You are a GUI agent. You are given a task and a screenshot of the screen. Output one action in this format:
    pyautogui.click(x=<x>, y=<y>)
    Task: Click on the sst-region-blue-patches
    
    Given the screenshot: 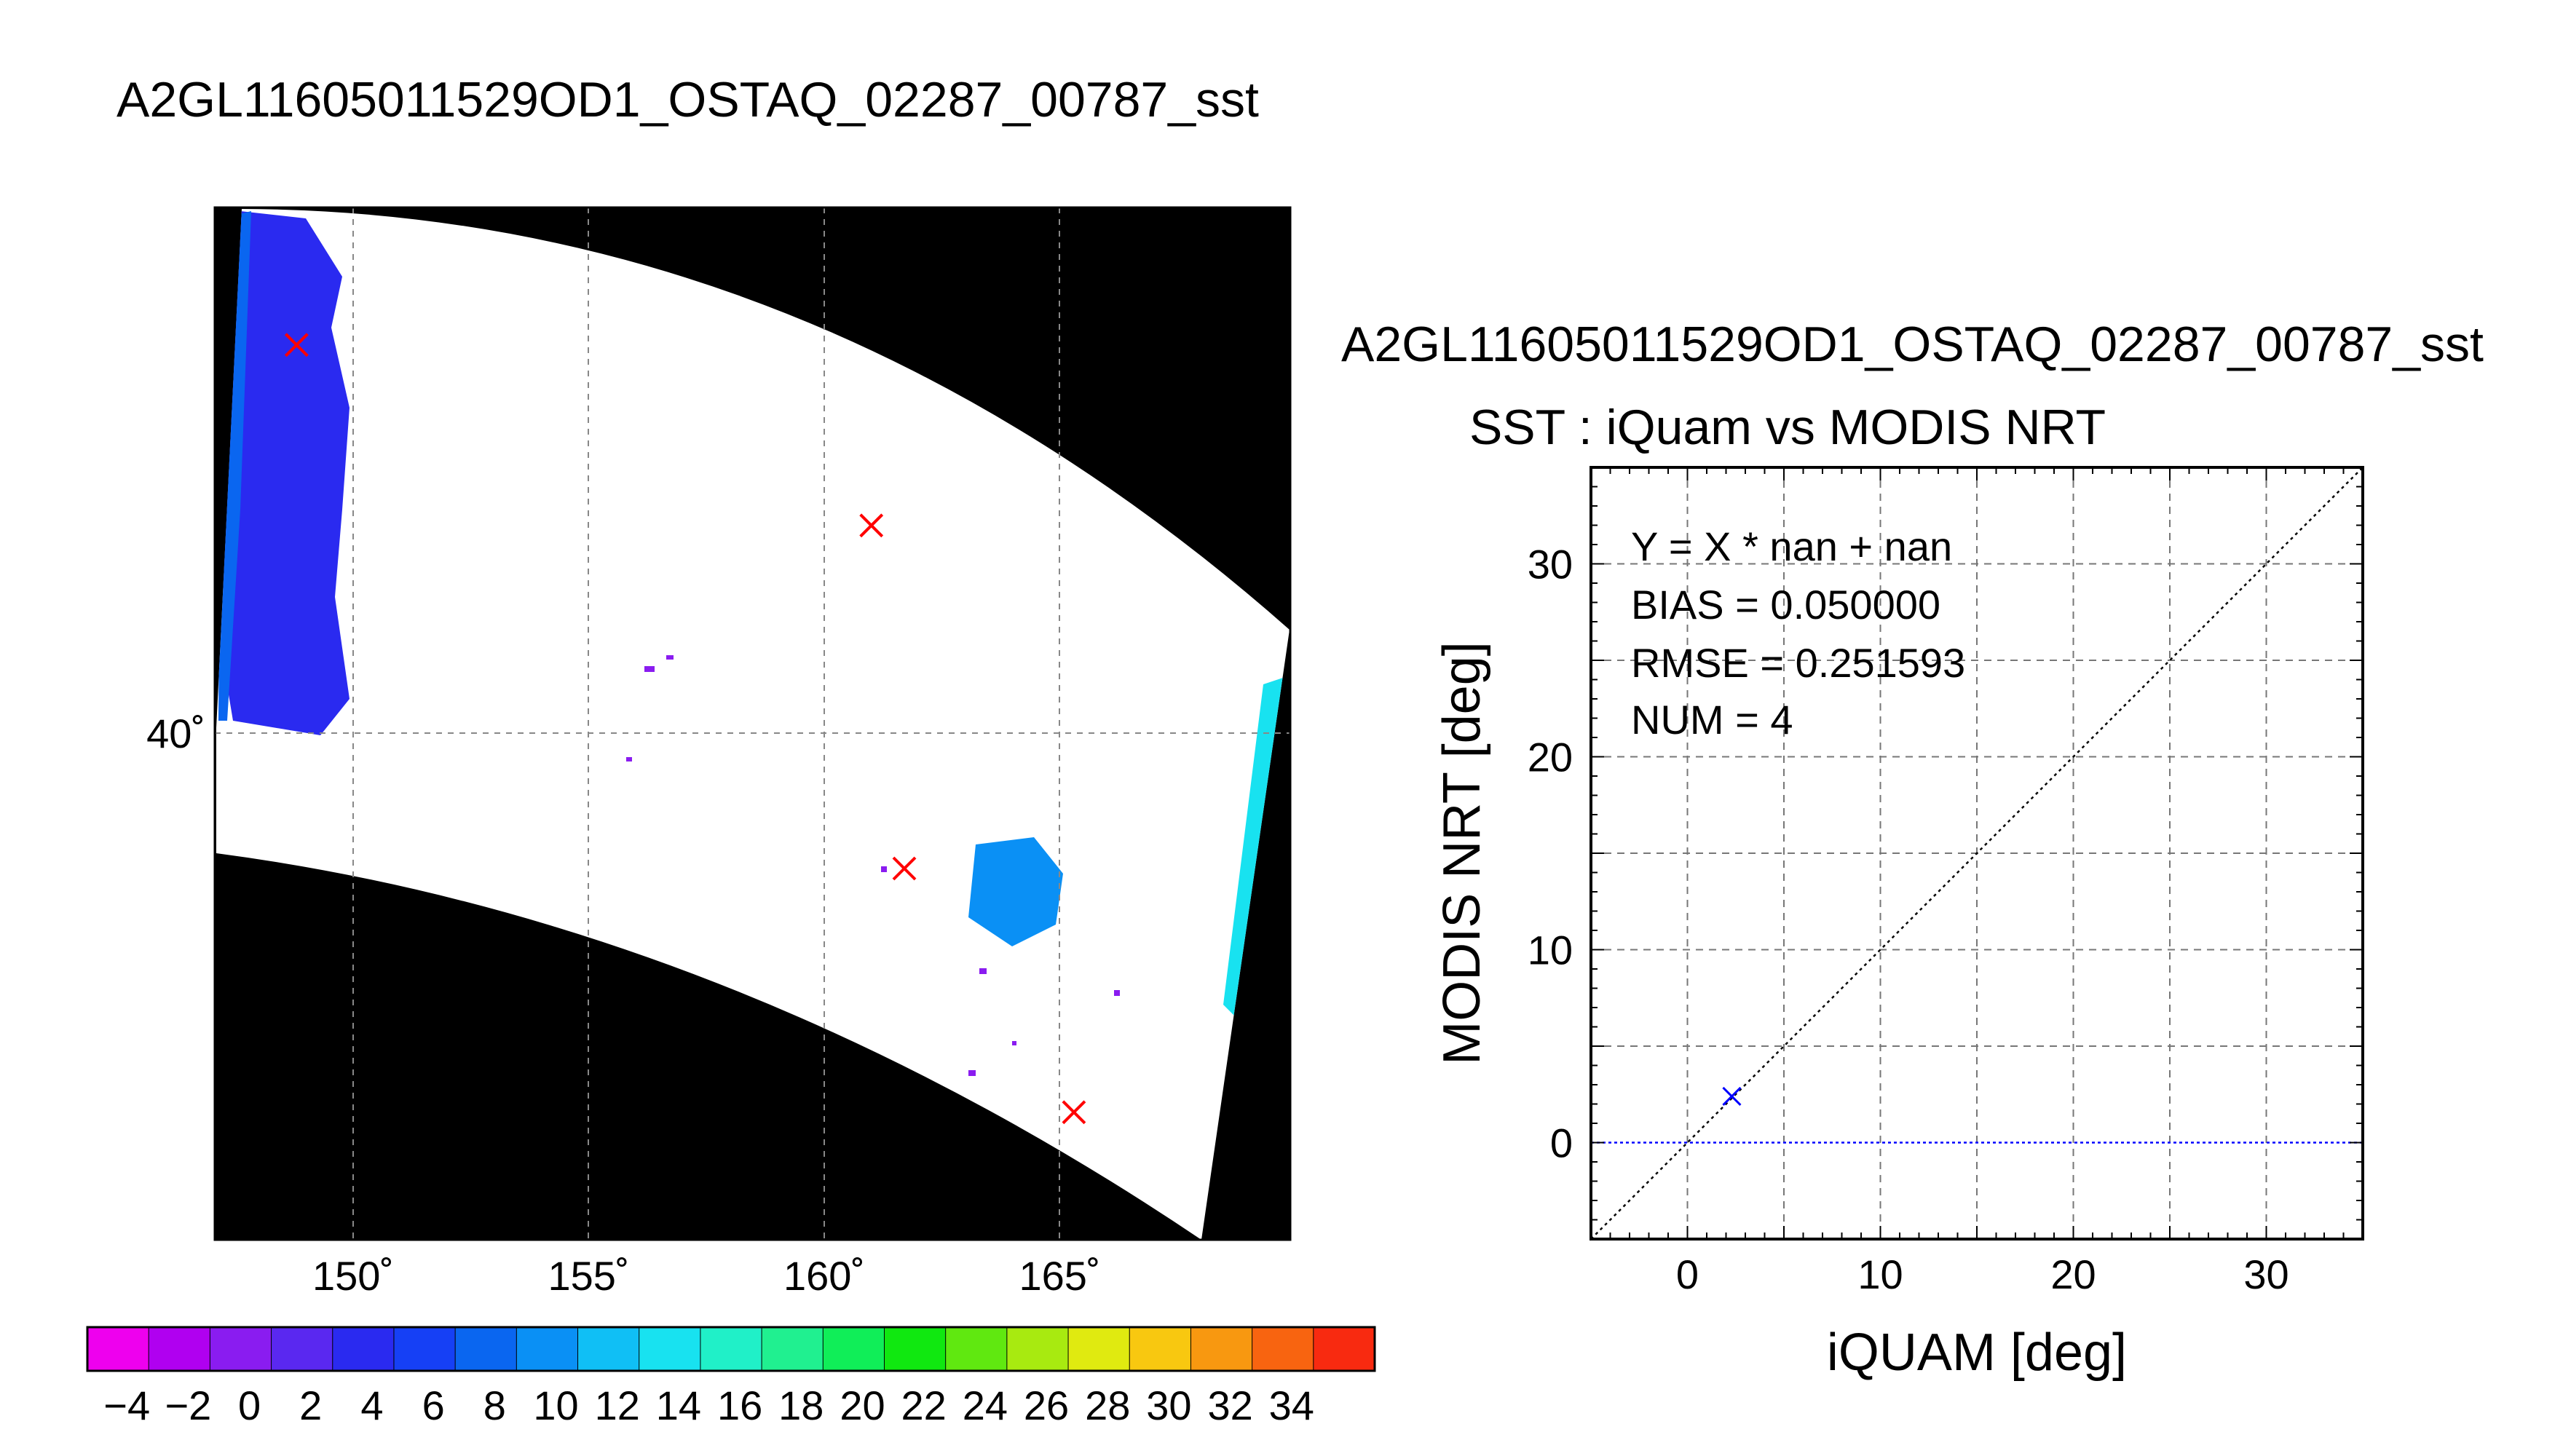 What is the action you would take?
    pyautogui.click(x=830, y=513)
    